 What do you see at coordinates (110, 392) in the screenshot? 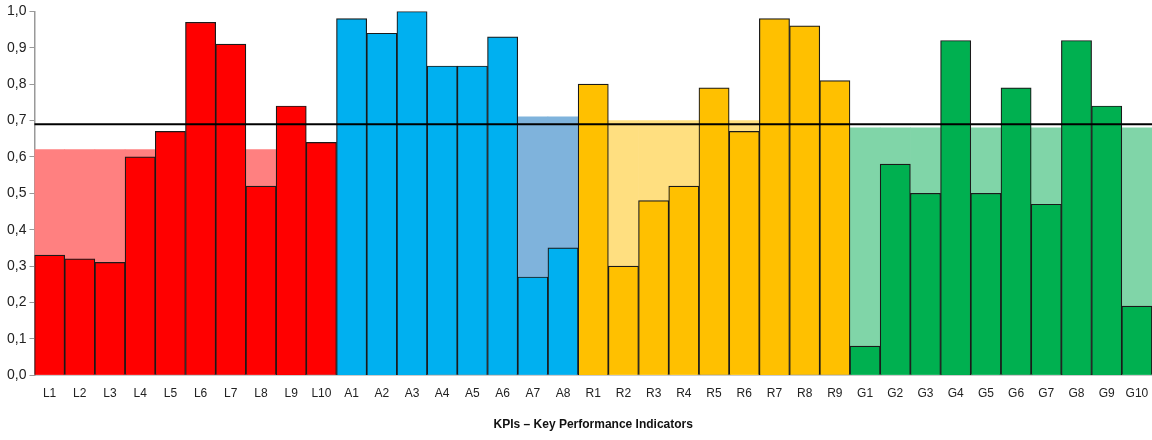
I see `x-tick-label: L3` at bounding box center [110, 392].